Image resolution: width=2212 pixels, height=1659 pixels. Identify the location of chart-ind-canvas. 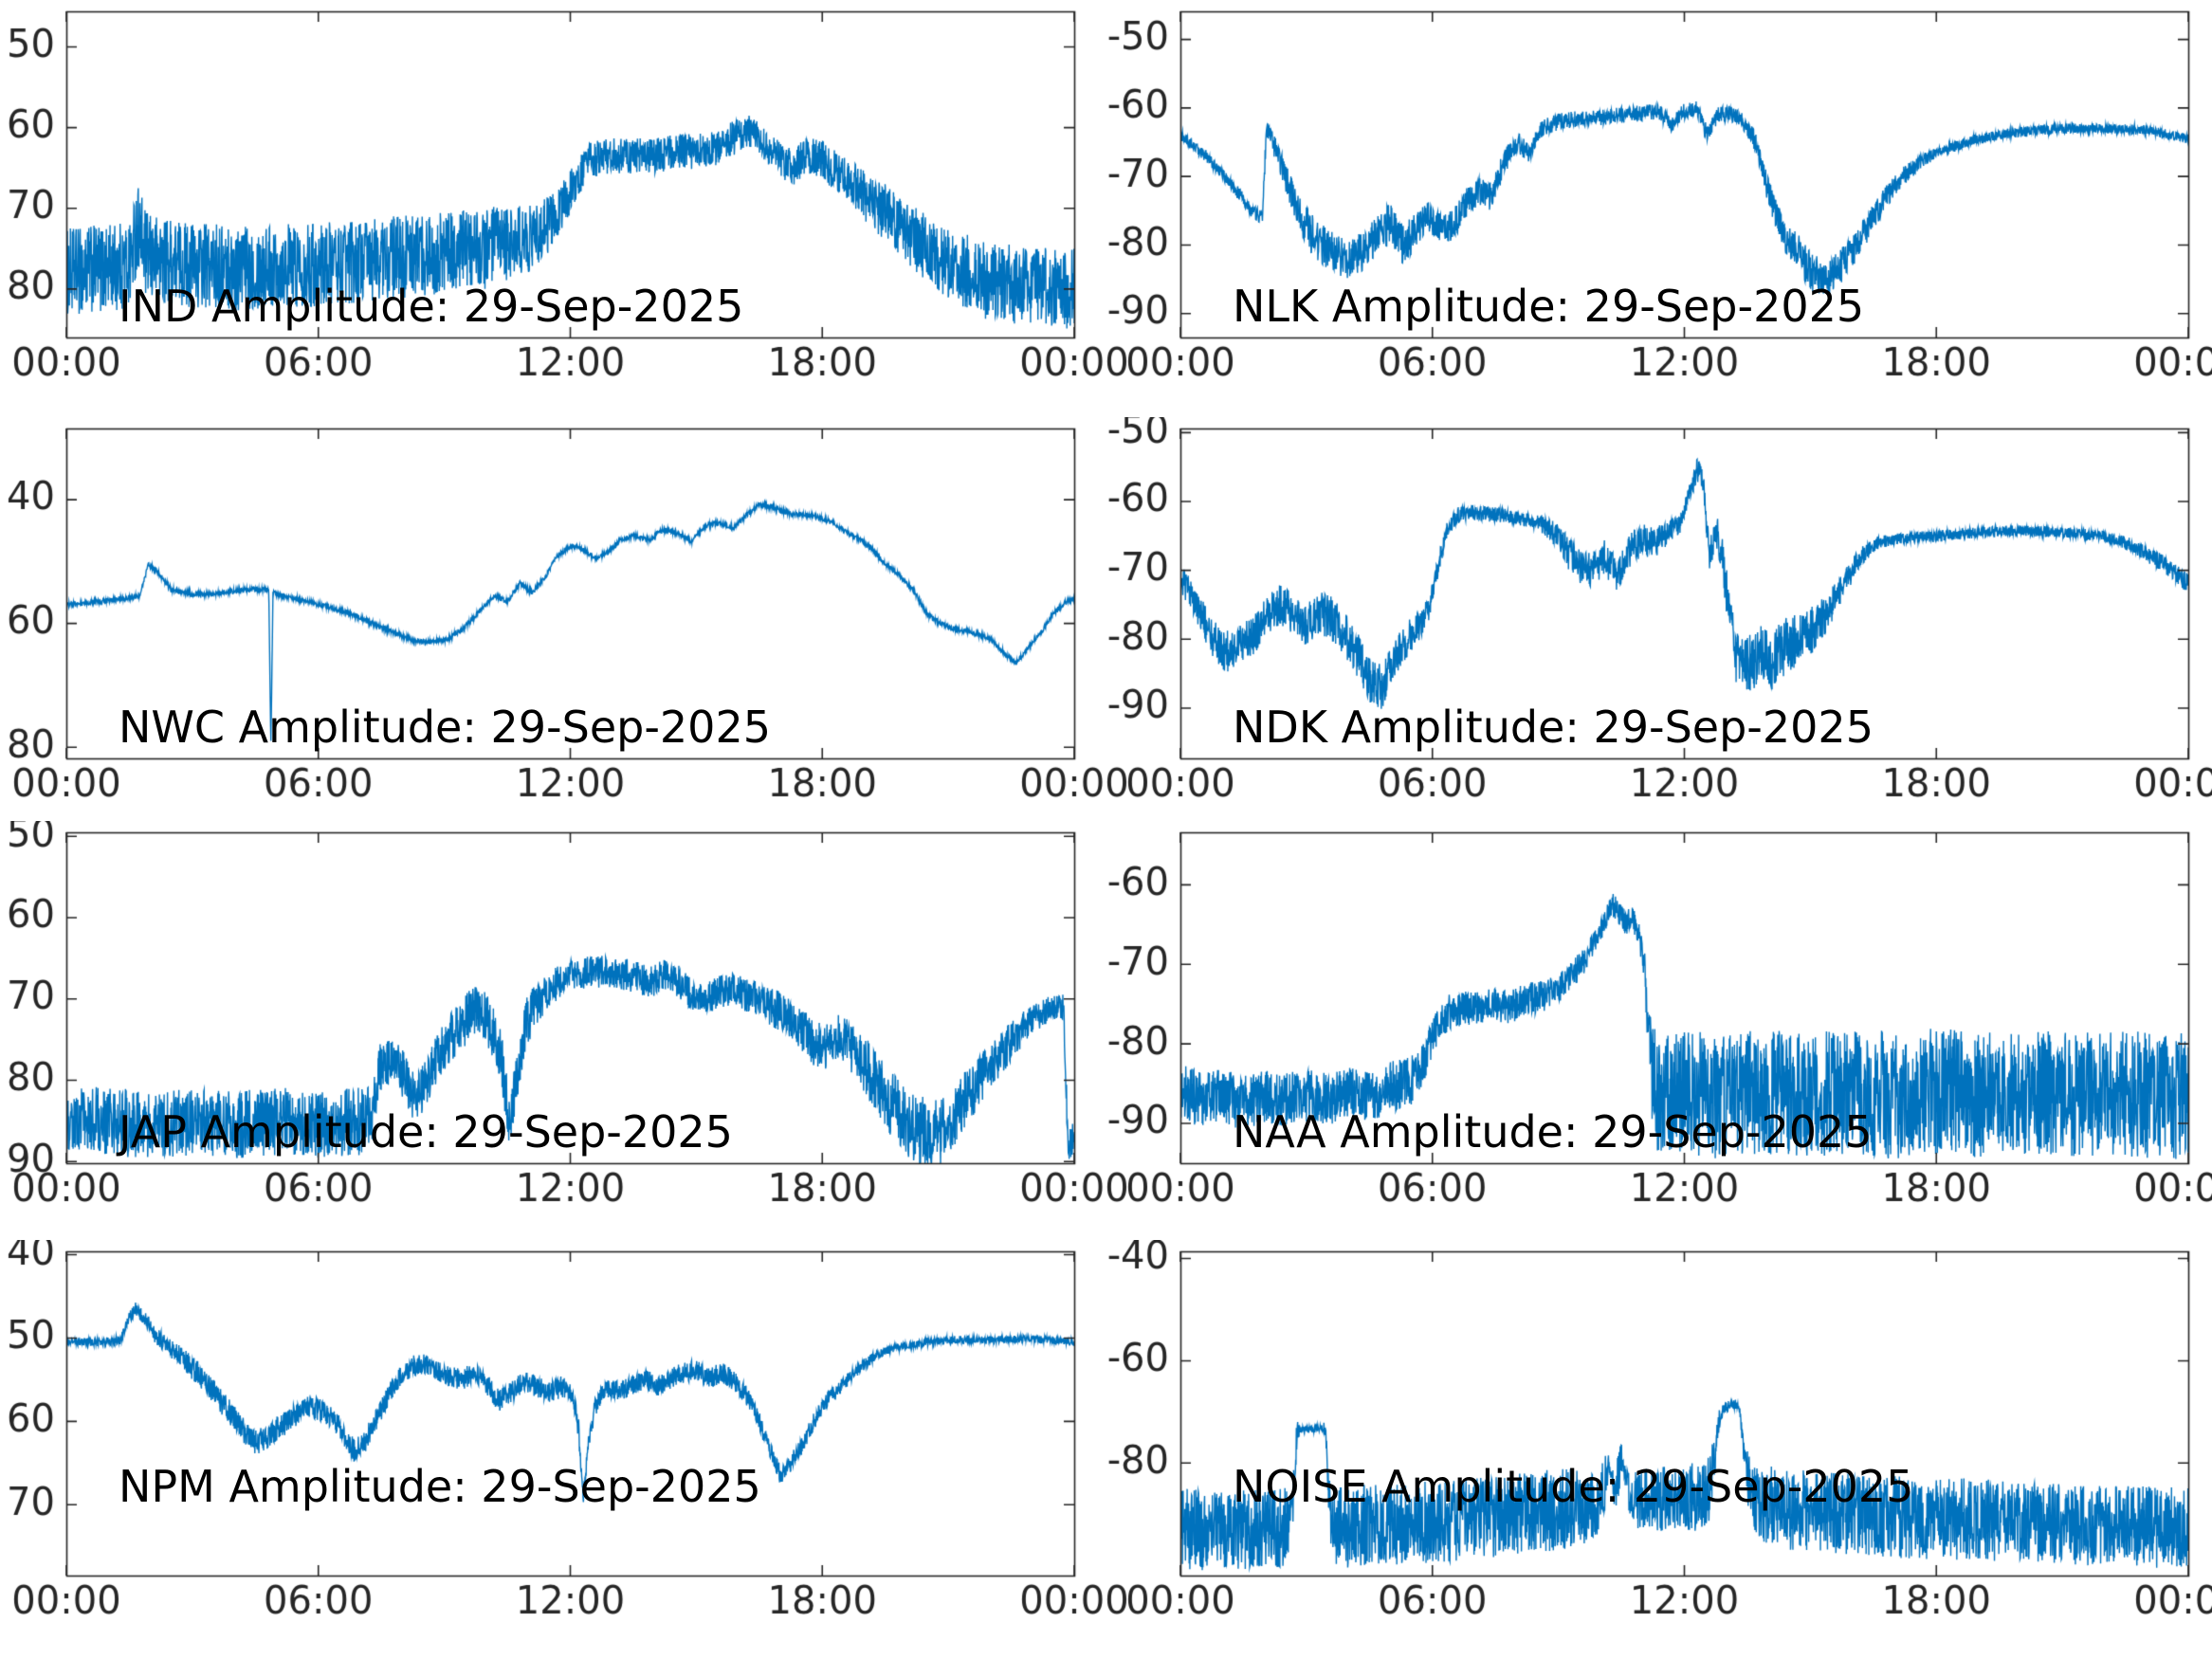
(573, 199).